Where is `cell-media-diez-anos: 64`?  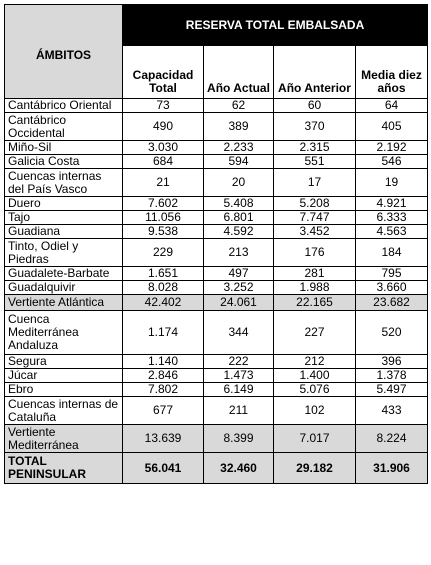
cell-media-diez-anos: 64 is located at coordinates (391, 105).